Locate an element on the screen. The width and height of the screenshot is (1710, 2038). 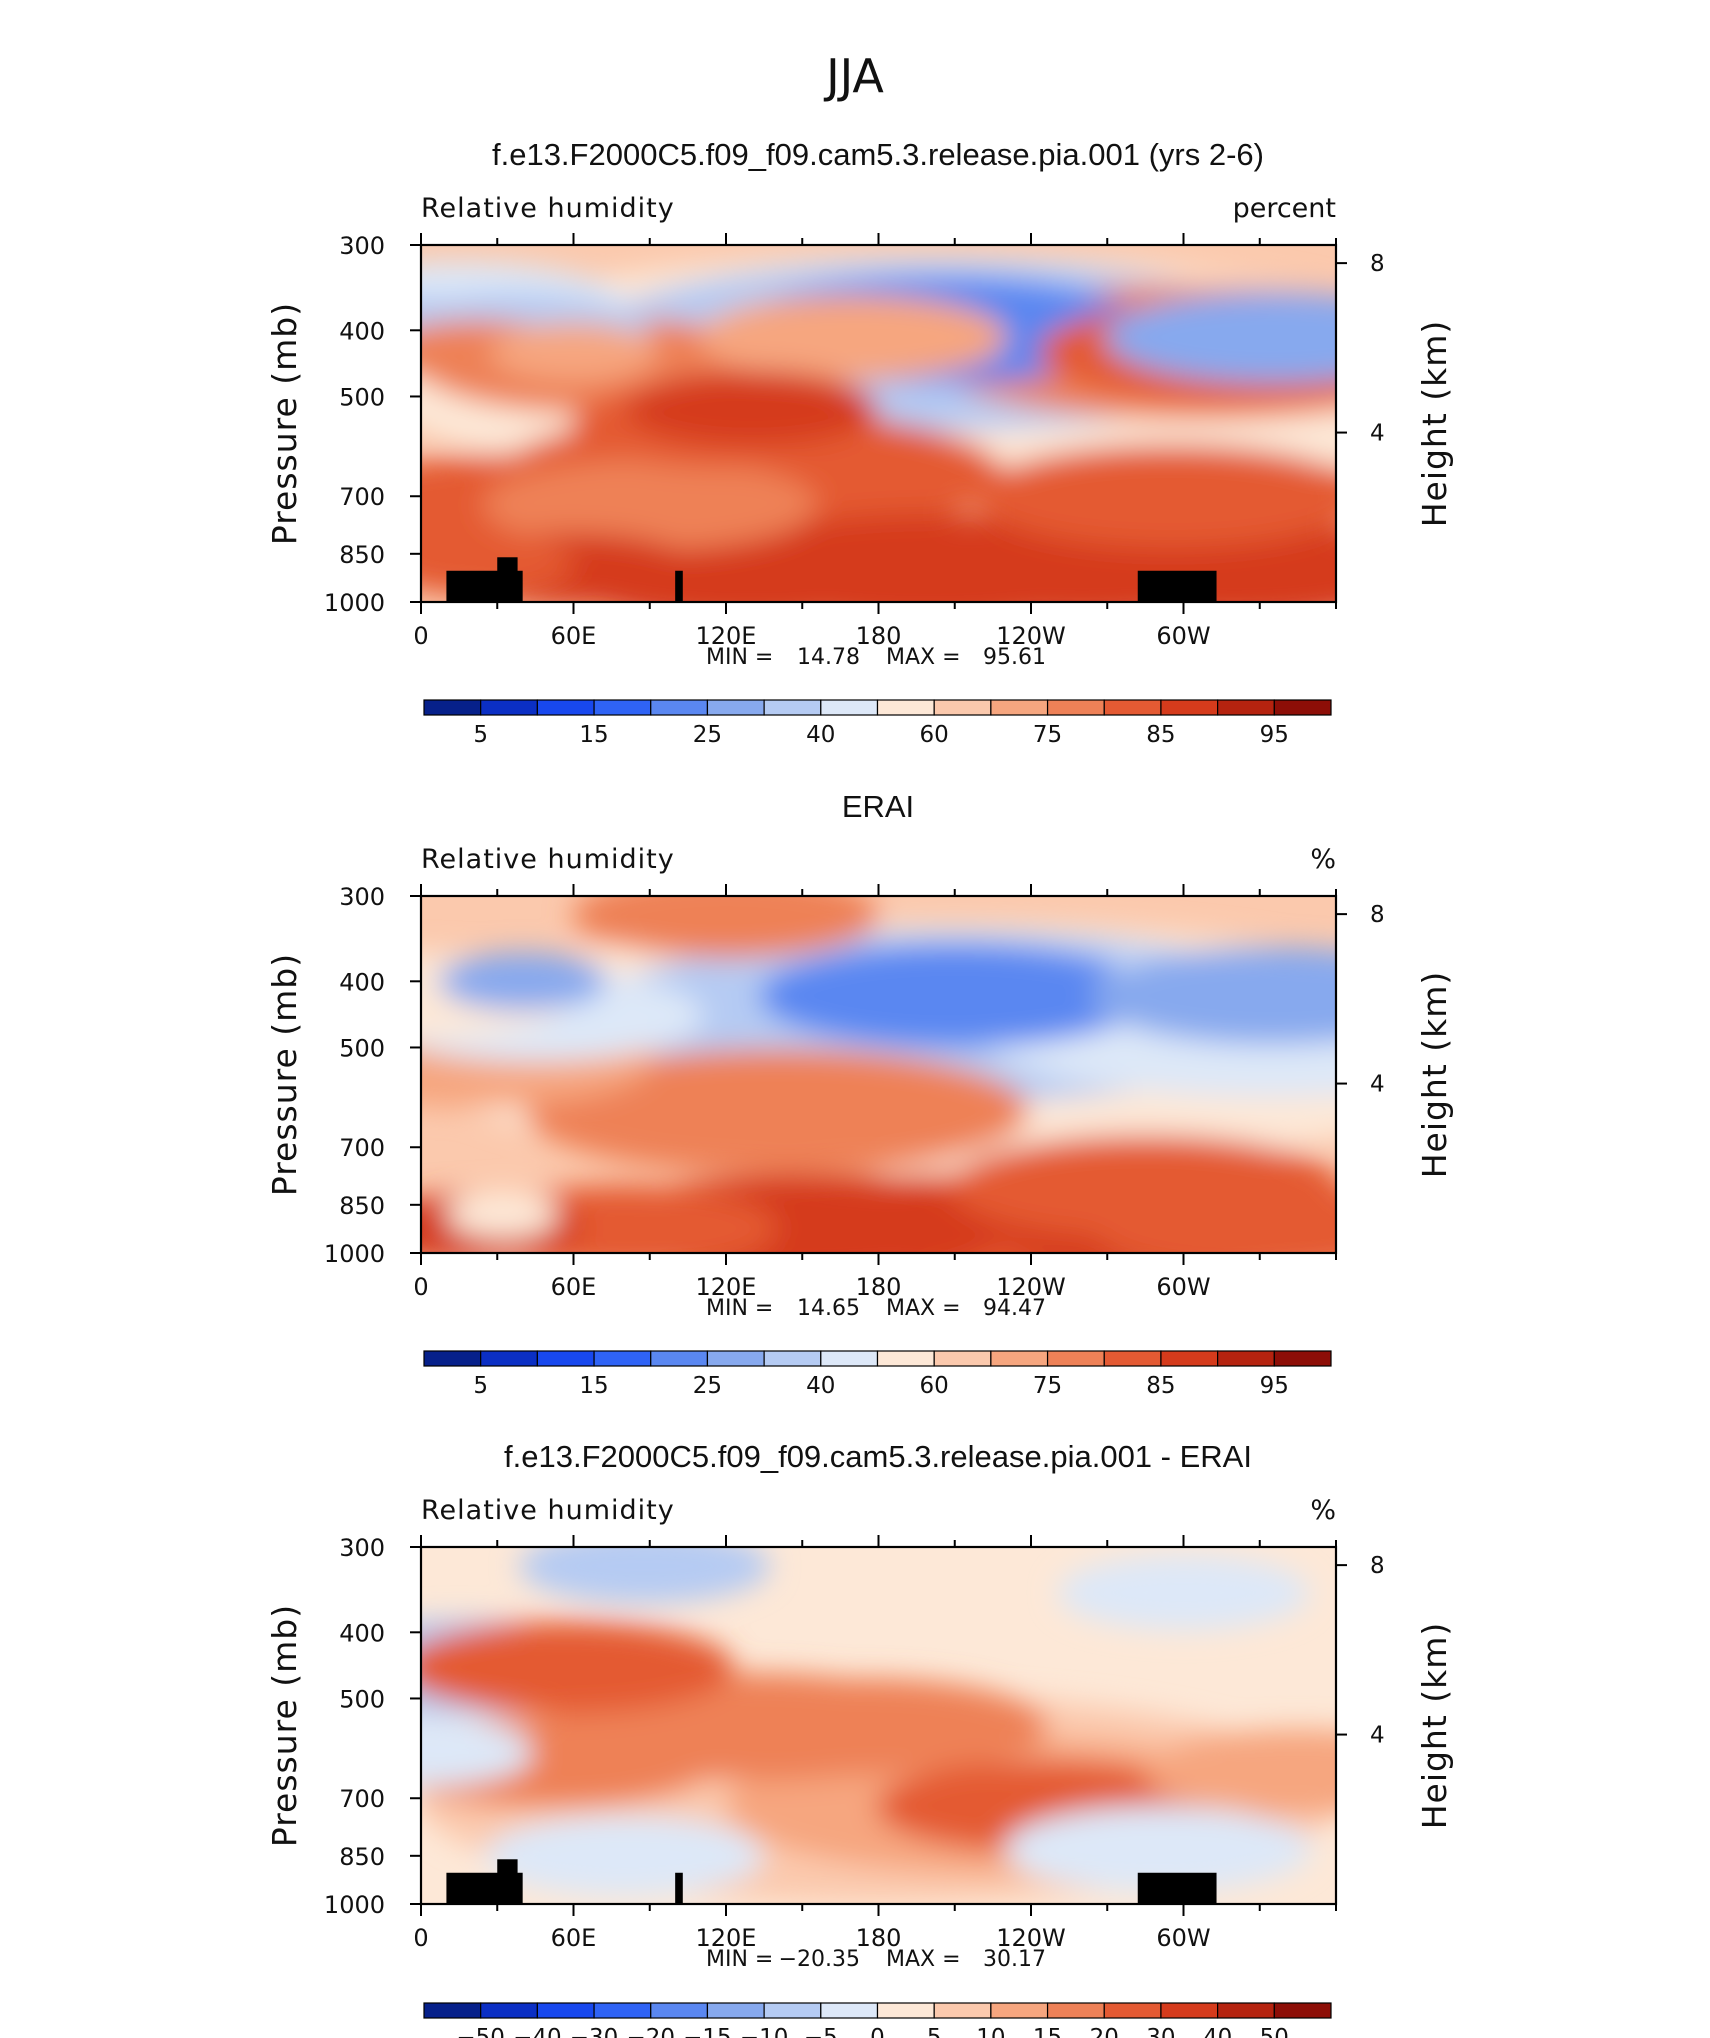
colorbar-label: 20 is located at coordinates (1104, 2031).